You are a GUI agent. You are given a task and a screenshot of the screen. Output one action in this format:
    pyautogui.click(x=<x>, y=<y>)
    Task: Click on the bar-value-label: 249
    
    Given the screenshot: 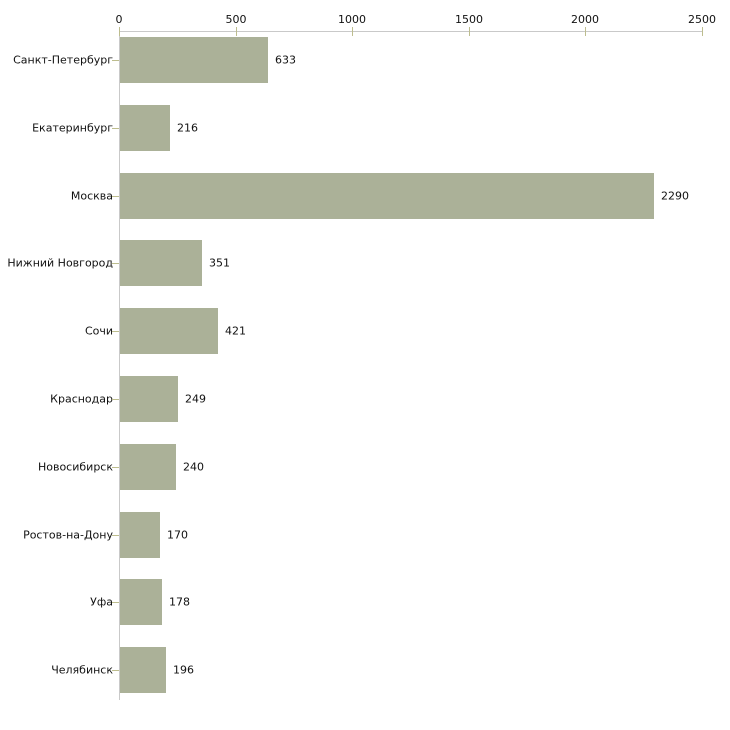 What is the action you would take?
    pyautogui.click(x=195, y=399)
    